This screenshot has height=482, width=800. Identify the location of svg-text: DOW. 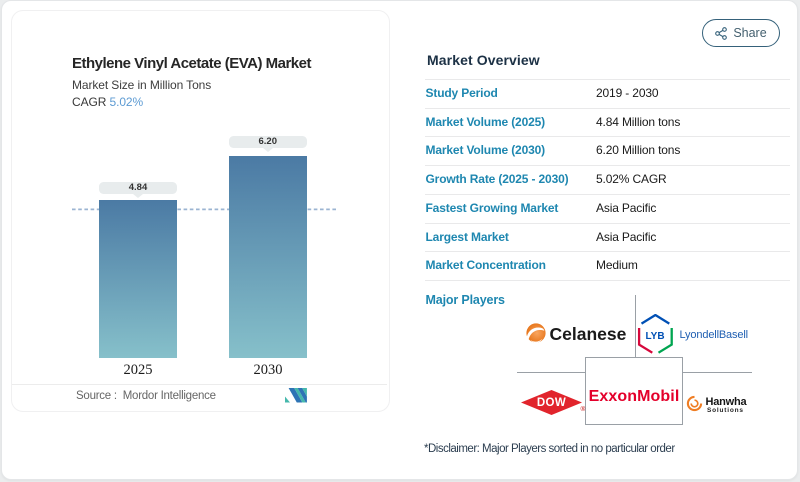
(551, 403).